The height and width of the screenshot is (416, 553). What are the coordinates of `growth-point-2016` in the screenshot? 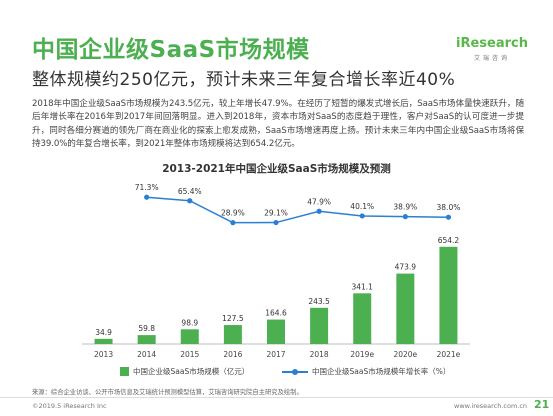 It's located at (233, 223).